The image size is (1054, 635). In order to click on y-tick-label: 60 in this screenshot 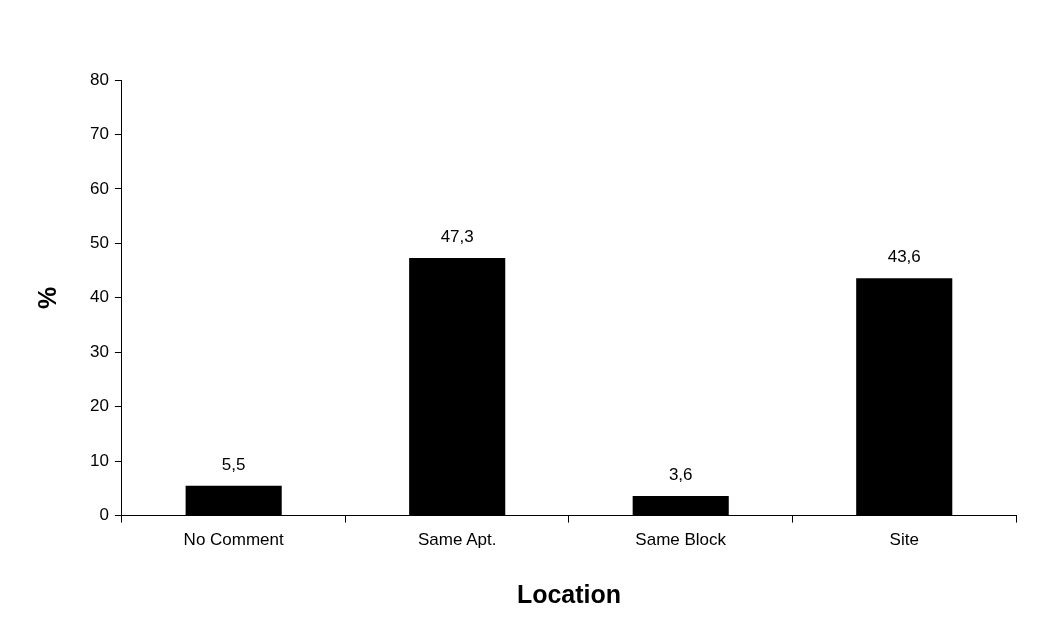, I will do `click(99, 188)`.